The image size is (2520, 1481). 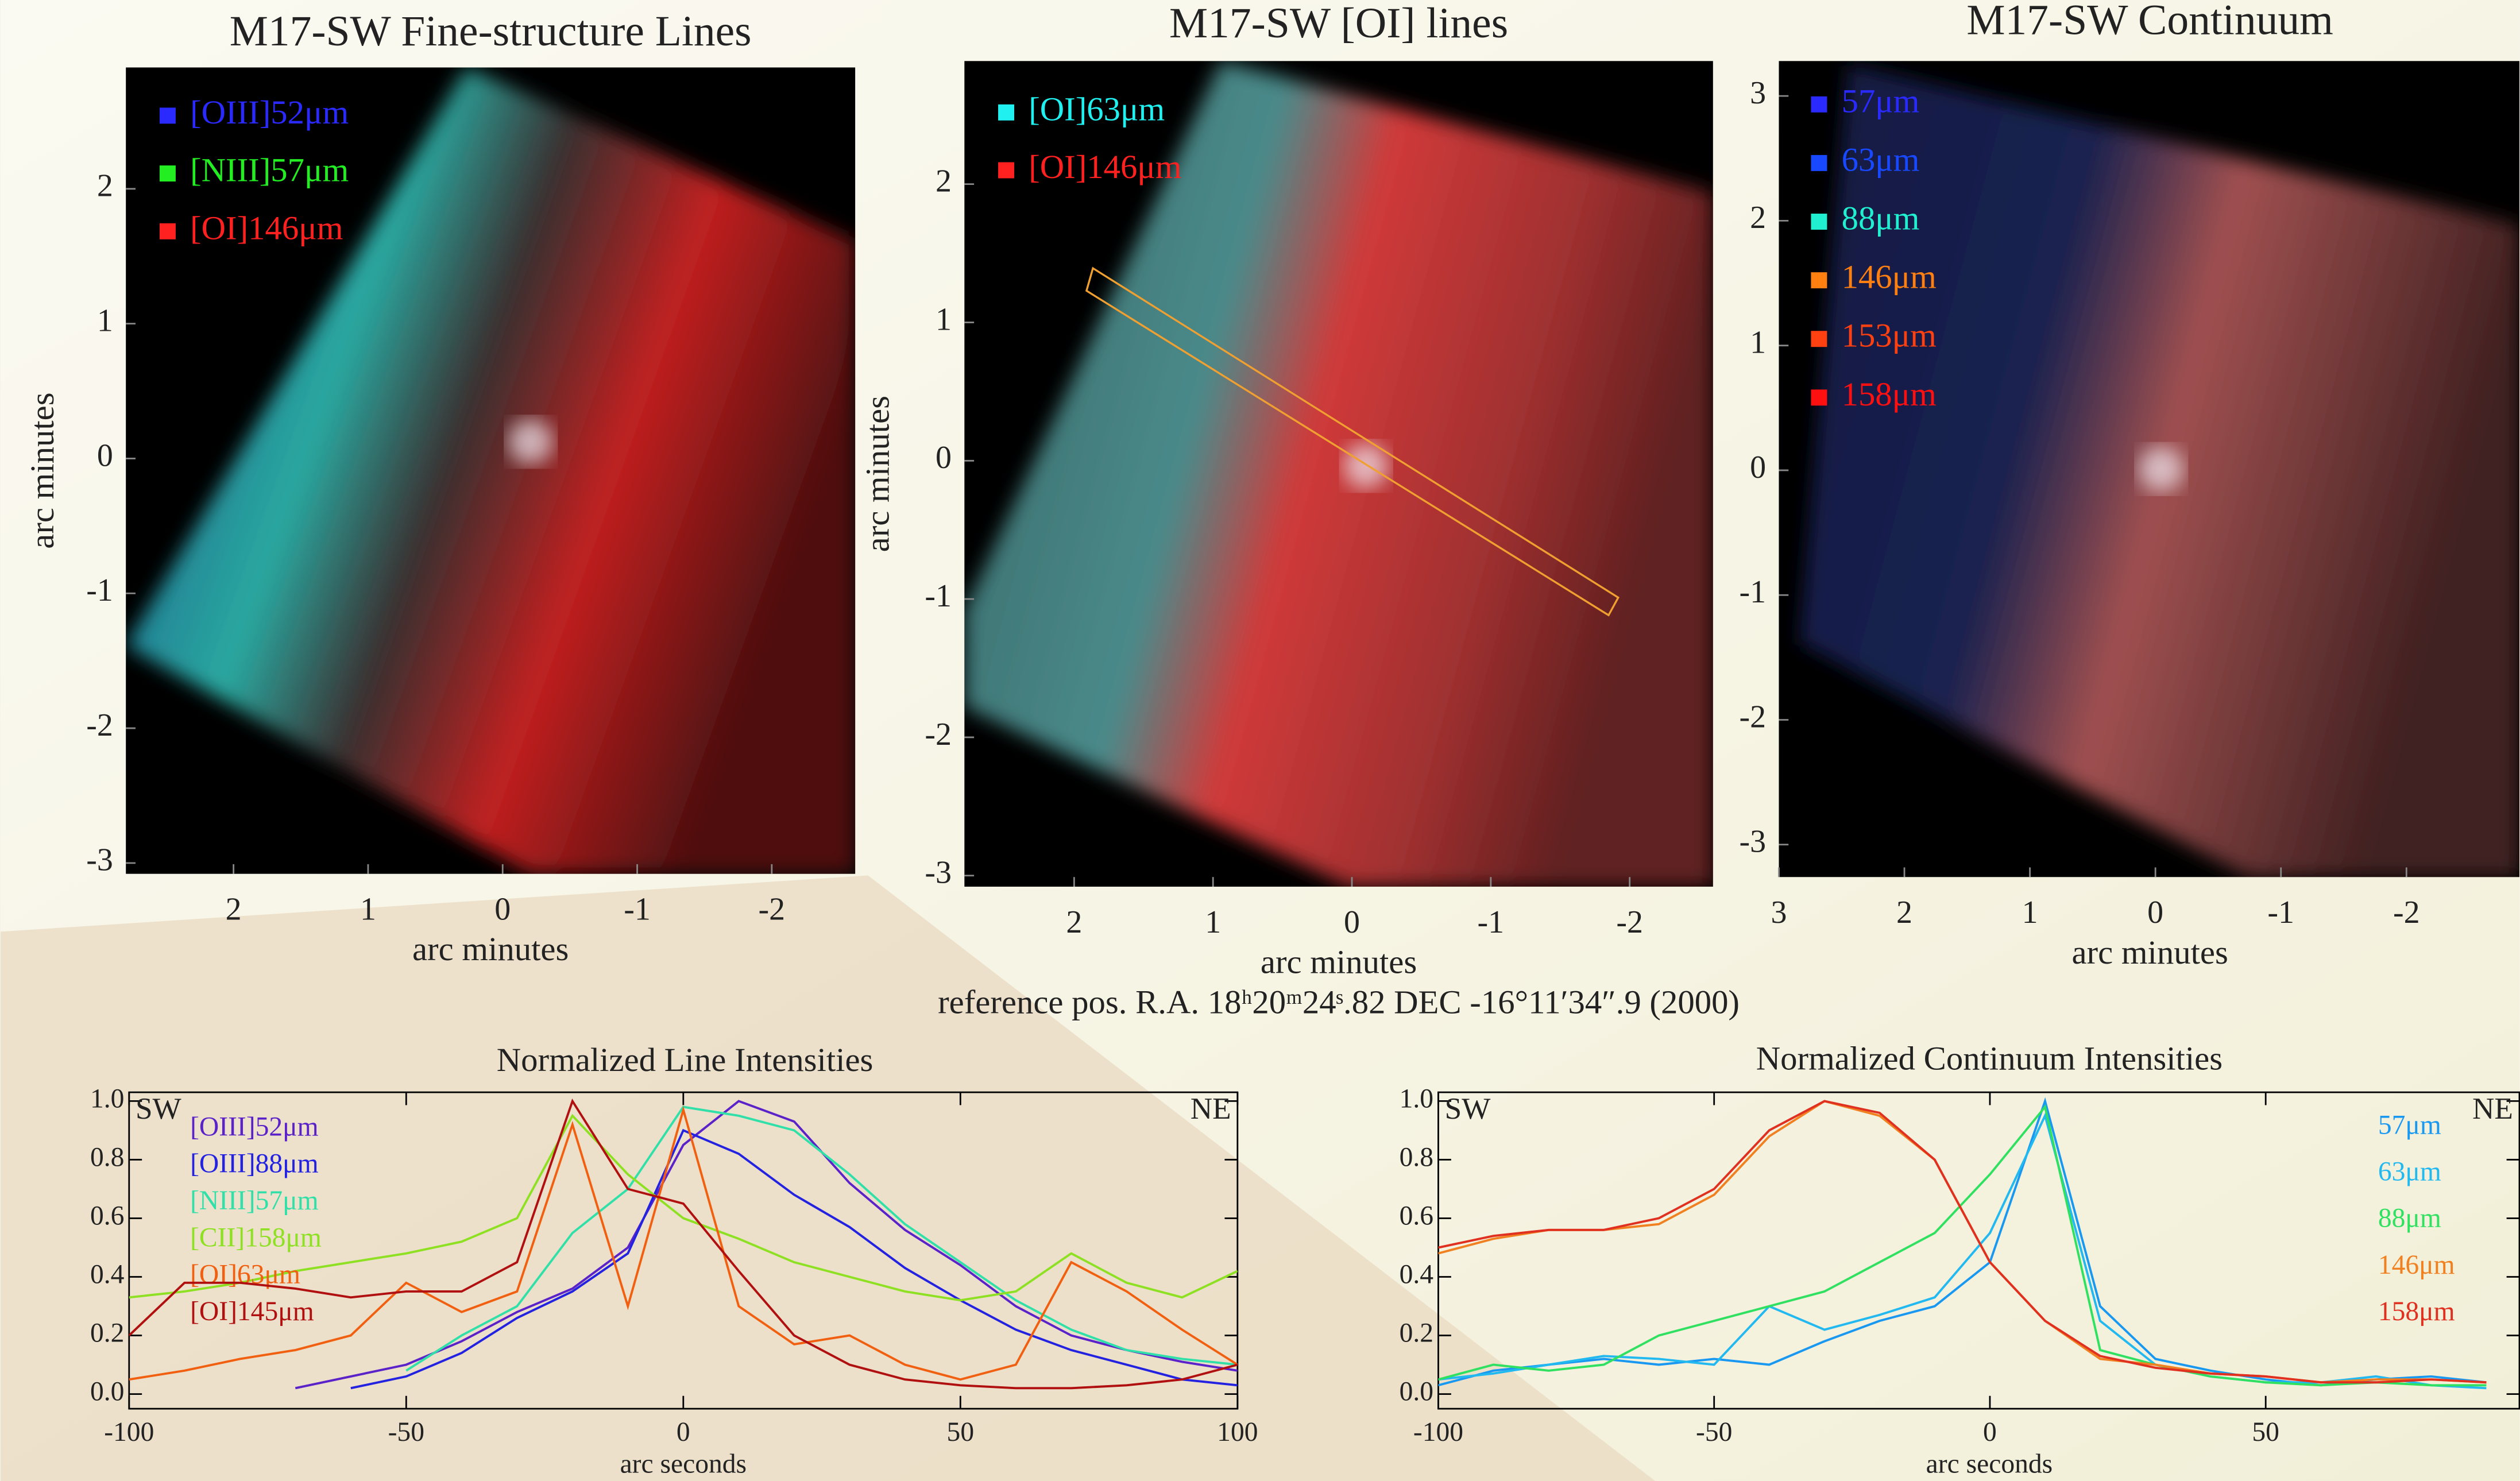 What do you see at coordinates (1889, 277) in the screenshot?
I see `legend-label: 146μm` at bounding box center [1889, 277].